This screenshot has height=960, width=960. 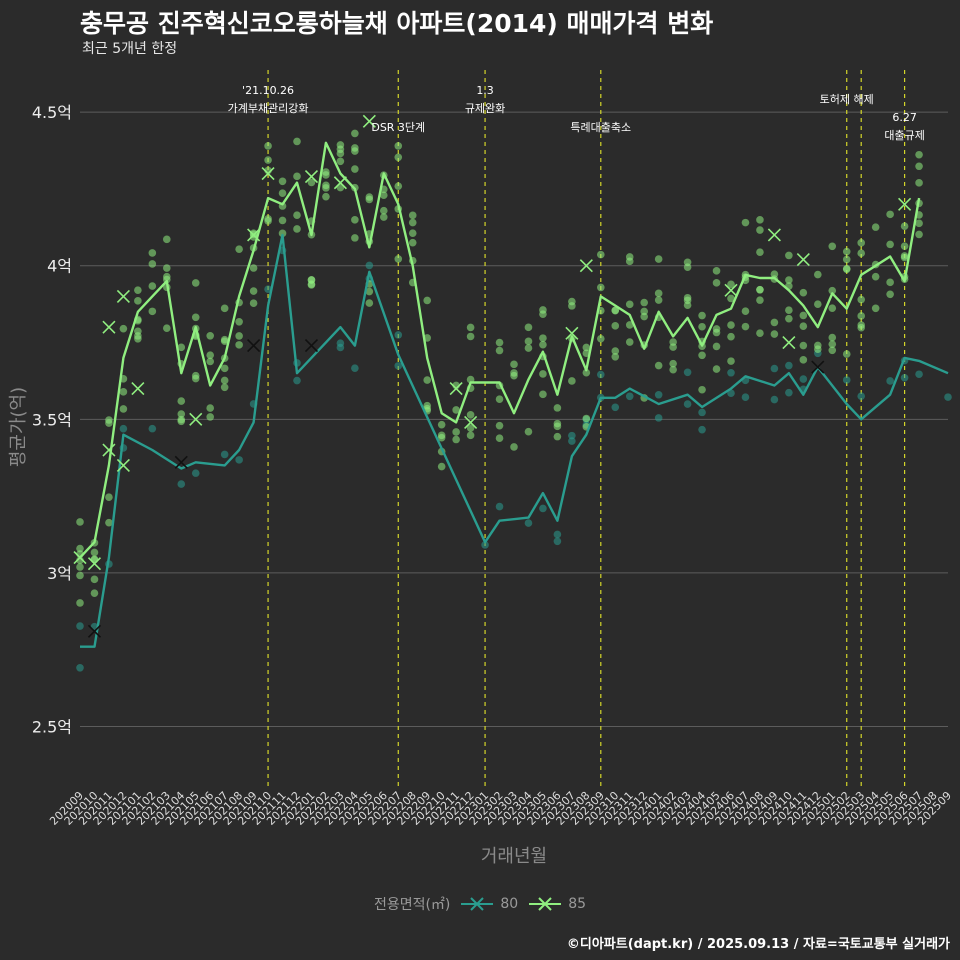 What do you see at coordinates (904, 117) in the screenshot?
I see `policy-annotation: 6.27` at bounding box center [904, 117].